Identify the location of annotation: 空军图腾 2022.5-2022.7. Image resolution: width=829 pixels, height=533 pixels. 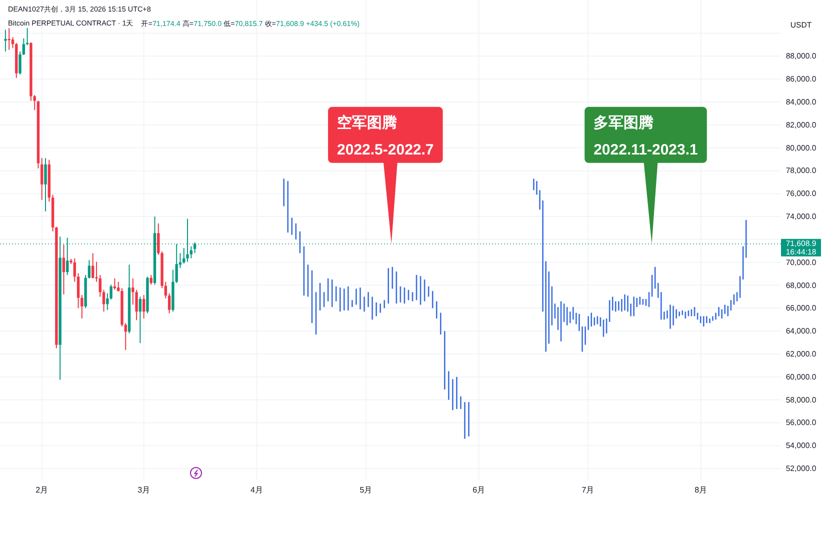
(385, 135).